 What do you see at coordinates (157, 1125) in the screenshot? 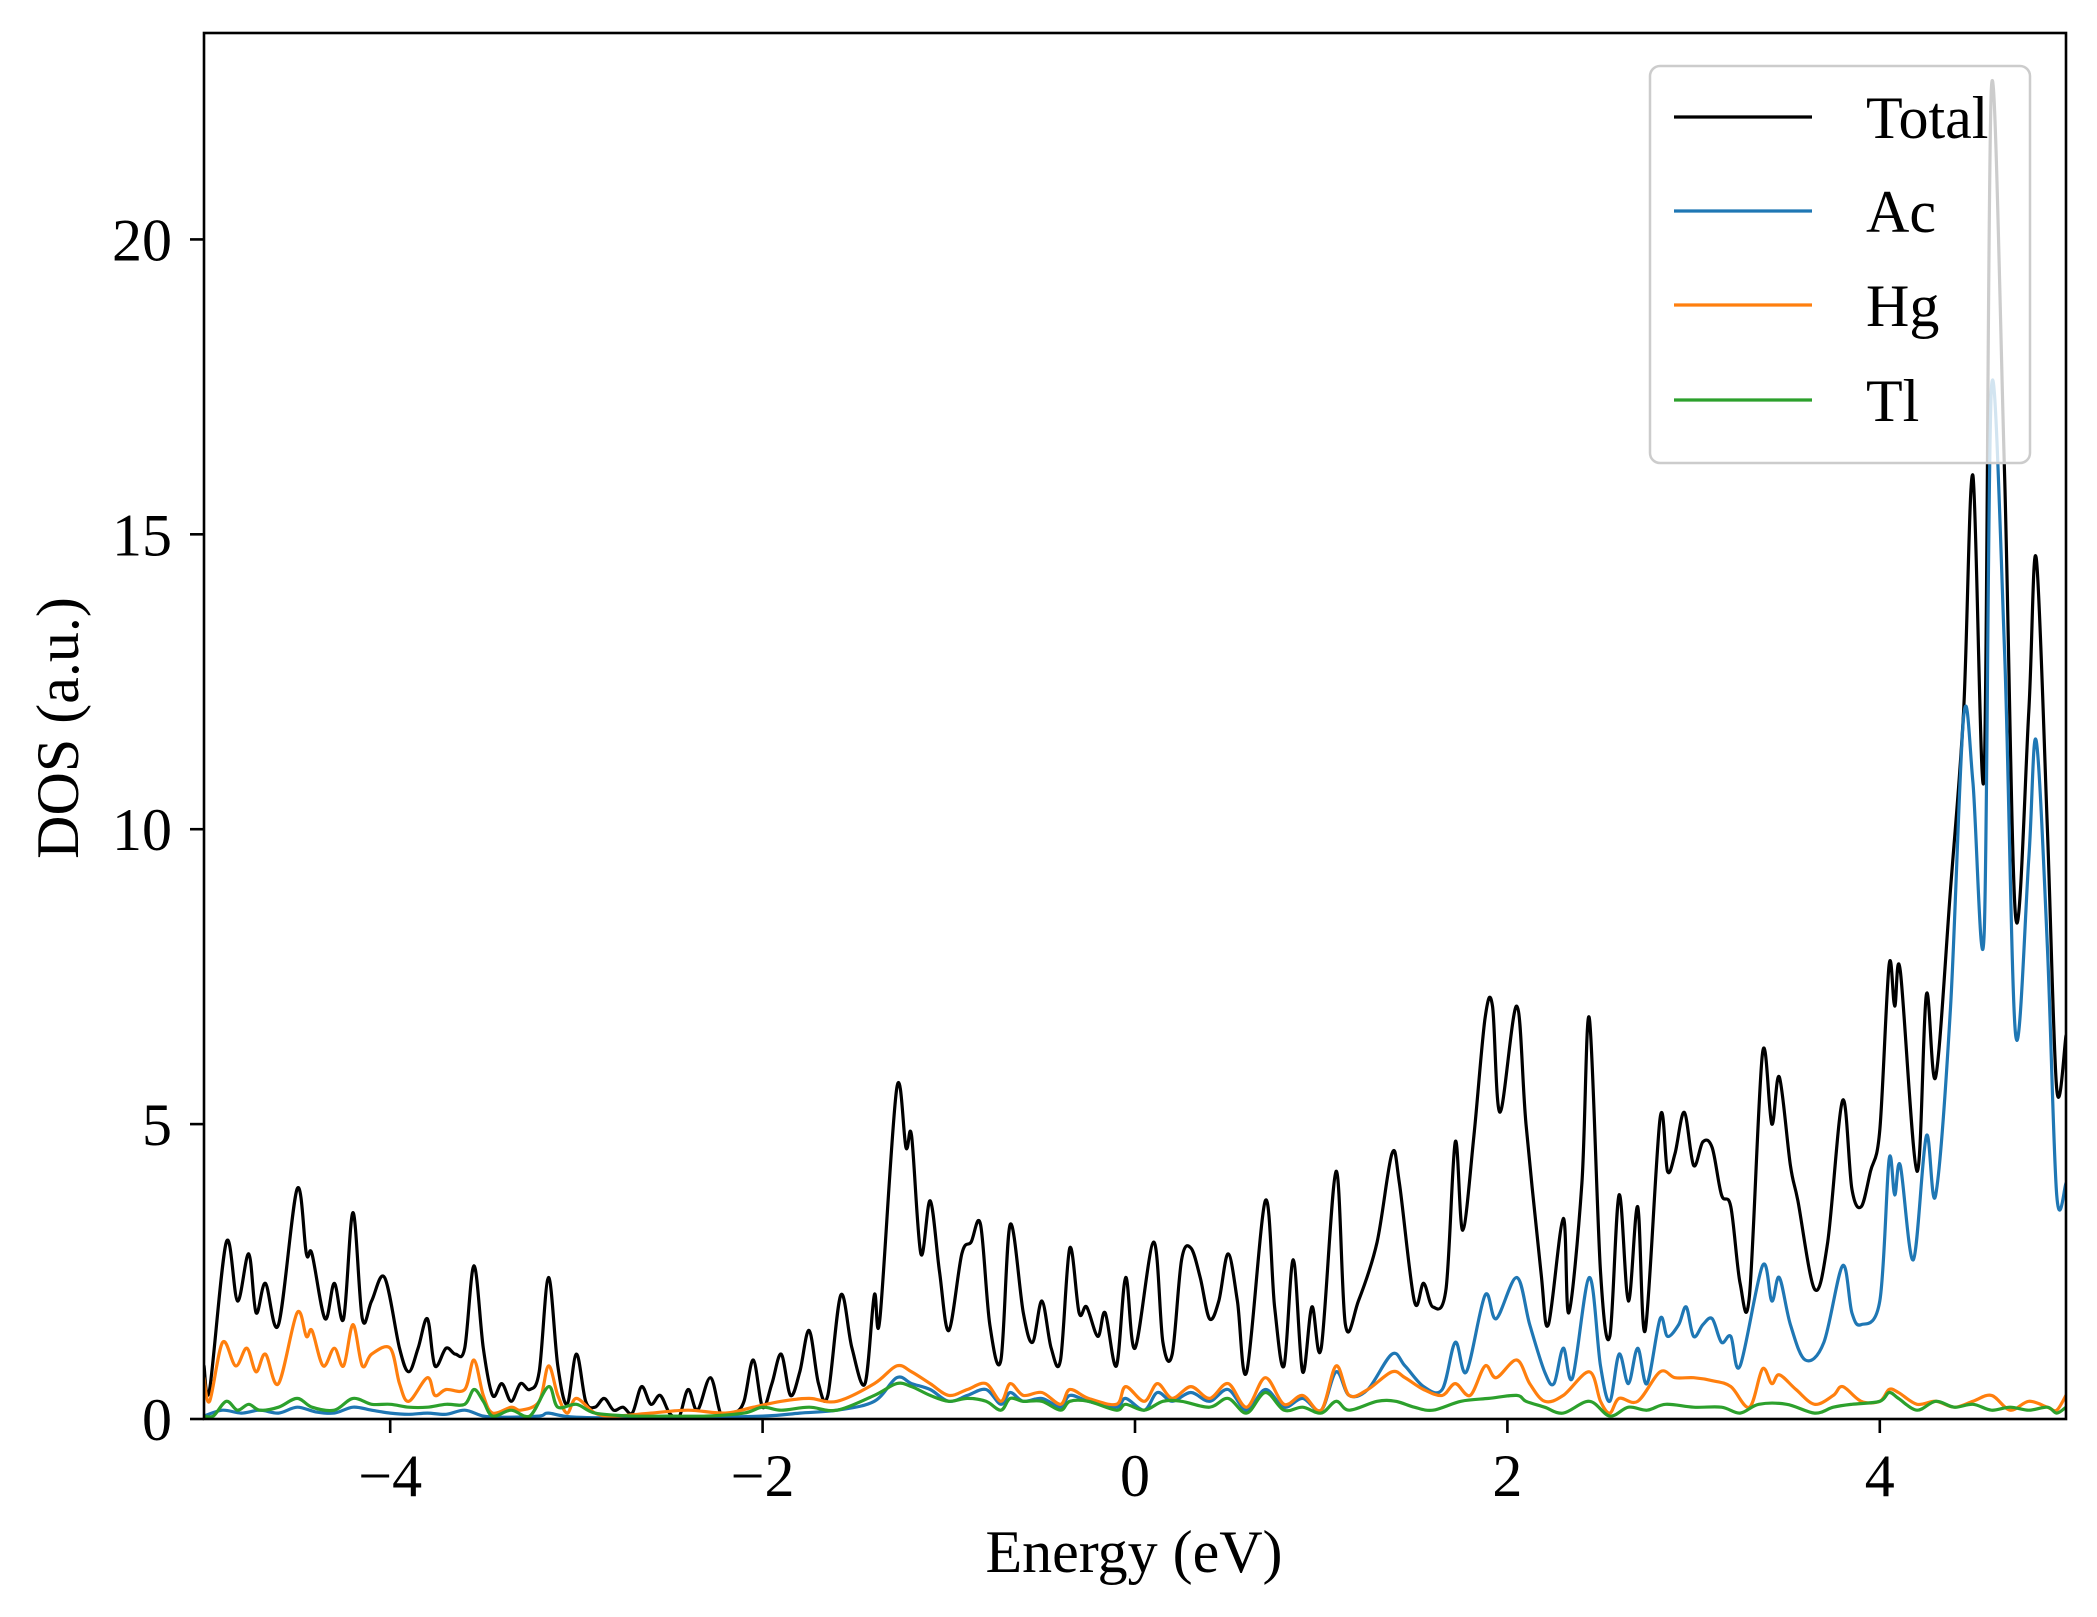
I see `y-tick-label: 5` at bounding box center [157, 1125].